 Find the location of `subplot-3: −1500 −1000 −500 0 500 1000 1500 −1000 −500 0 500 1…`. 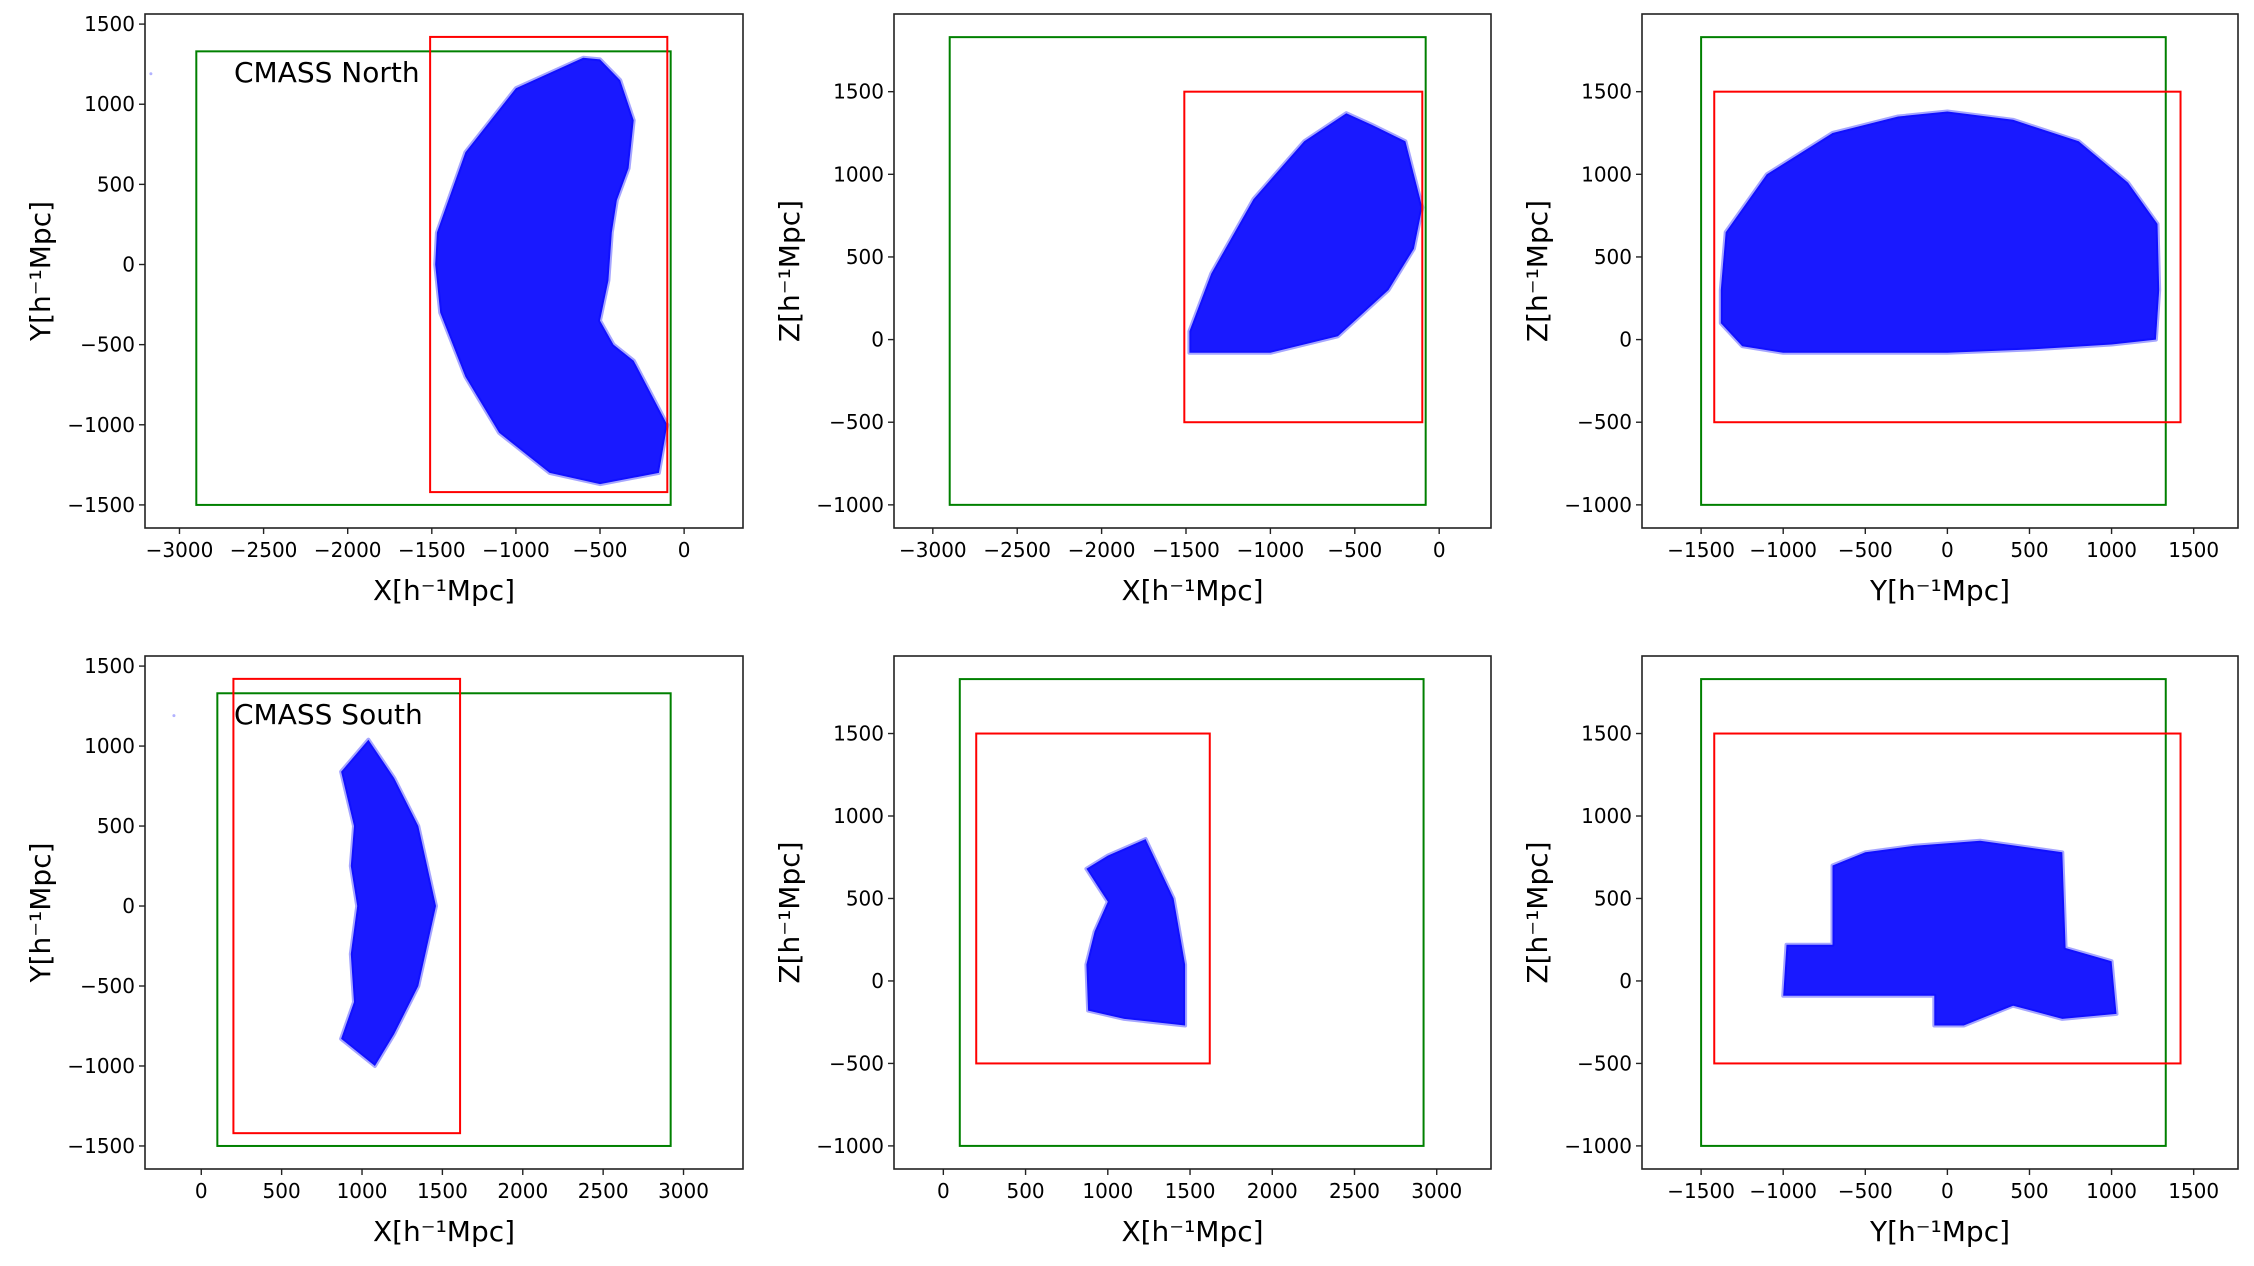

subplot-3: −1500 −1000 −500 0 500 1000 1500 −1000 −500 0 500 1… is located at coordinates (1880, 310).